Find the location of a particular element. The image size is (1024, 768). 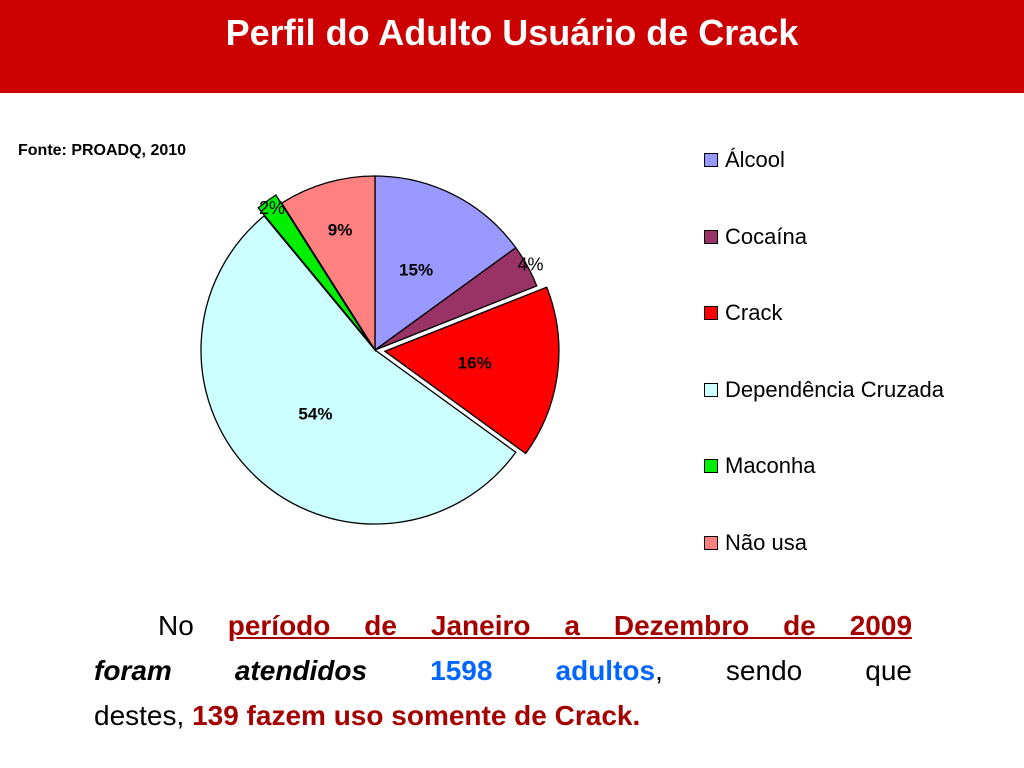

caption-attended: foram atendidos is located at coordinates (231, 670).